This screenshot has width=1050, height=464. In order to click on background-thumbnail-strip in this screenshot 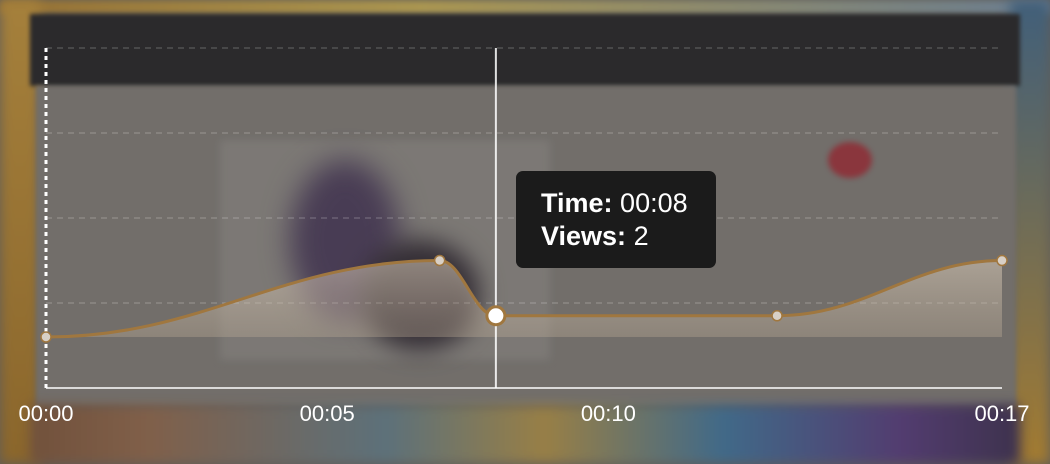, I will do `click(525, 434)`.